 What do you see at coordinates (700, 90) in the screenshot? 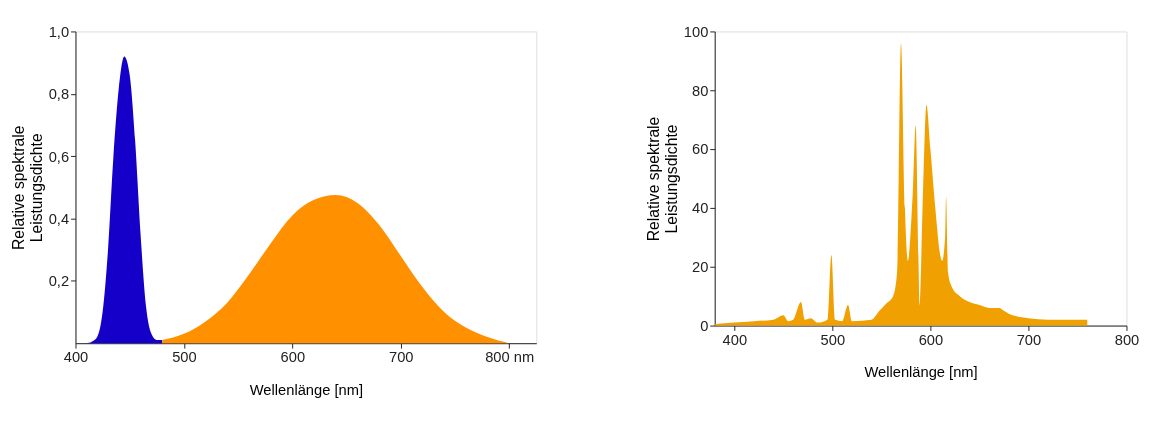
I see `y-tick-label: 80` at bounding box center [700, 90].